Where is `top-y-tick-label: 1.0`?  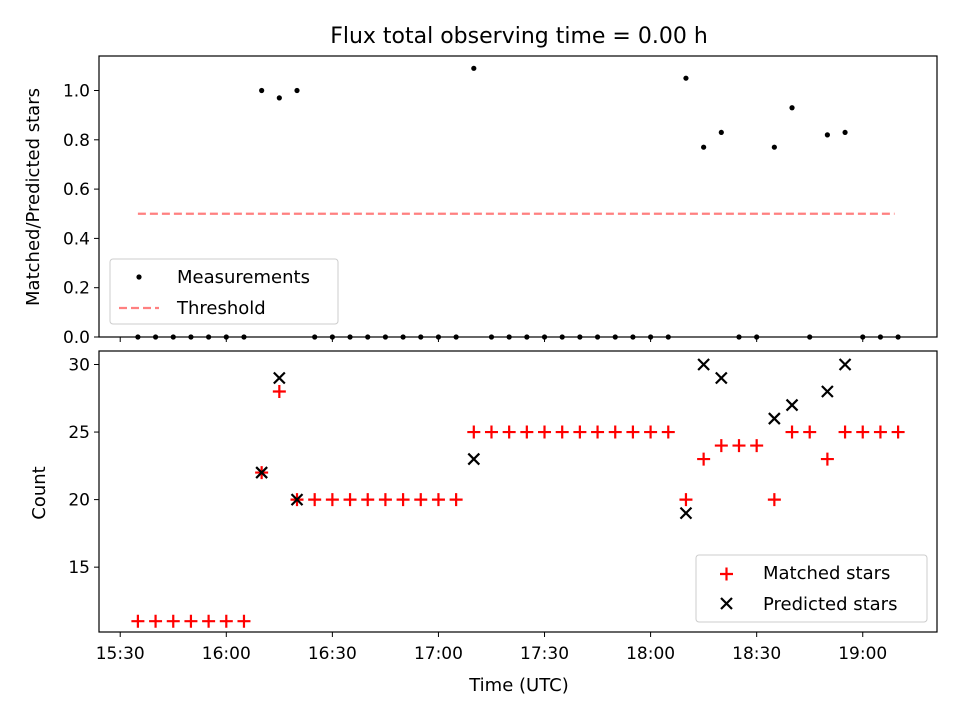 top-y-tick-label: 1.0 is located at coordinates (76, 92).